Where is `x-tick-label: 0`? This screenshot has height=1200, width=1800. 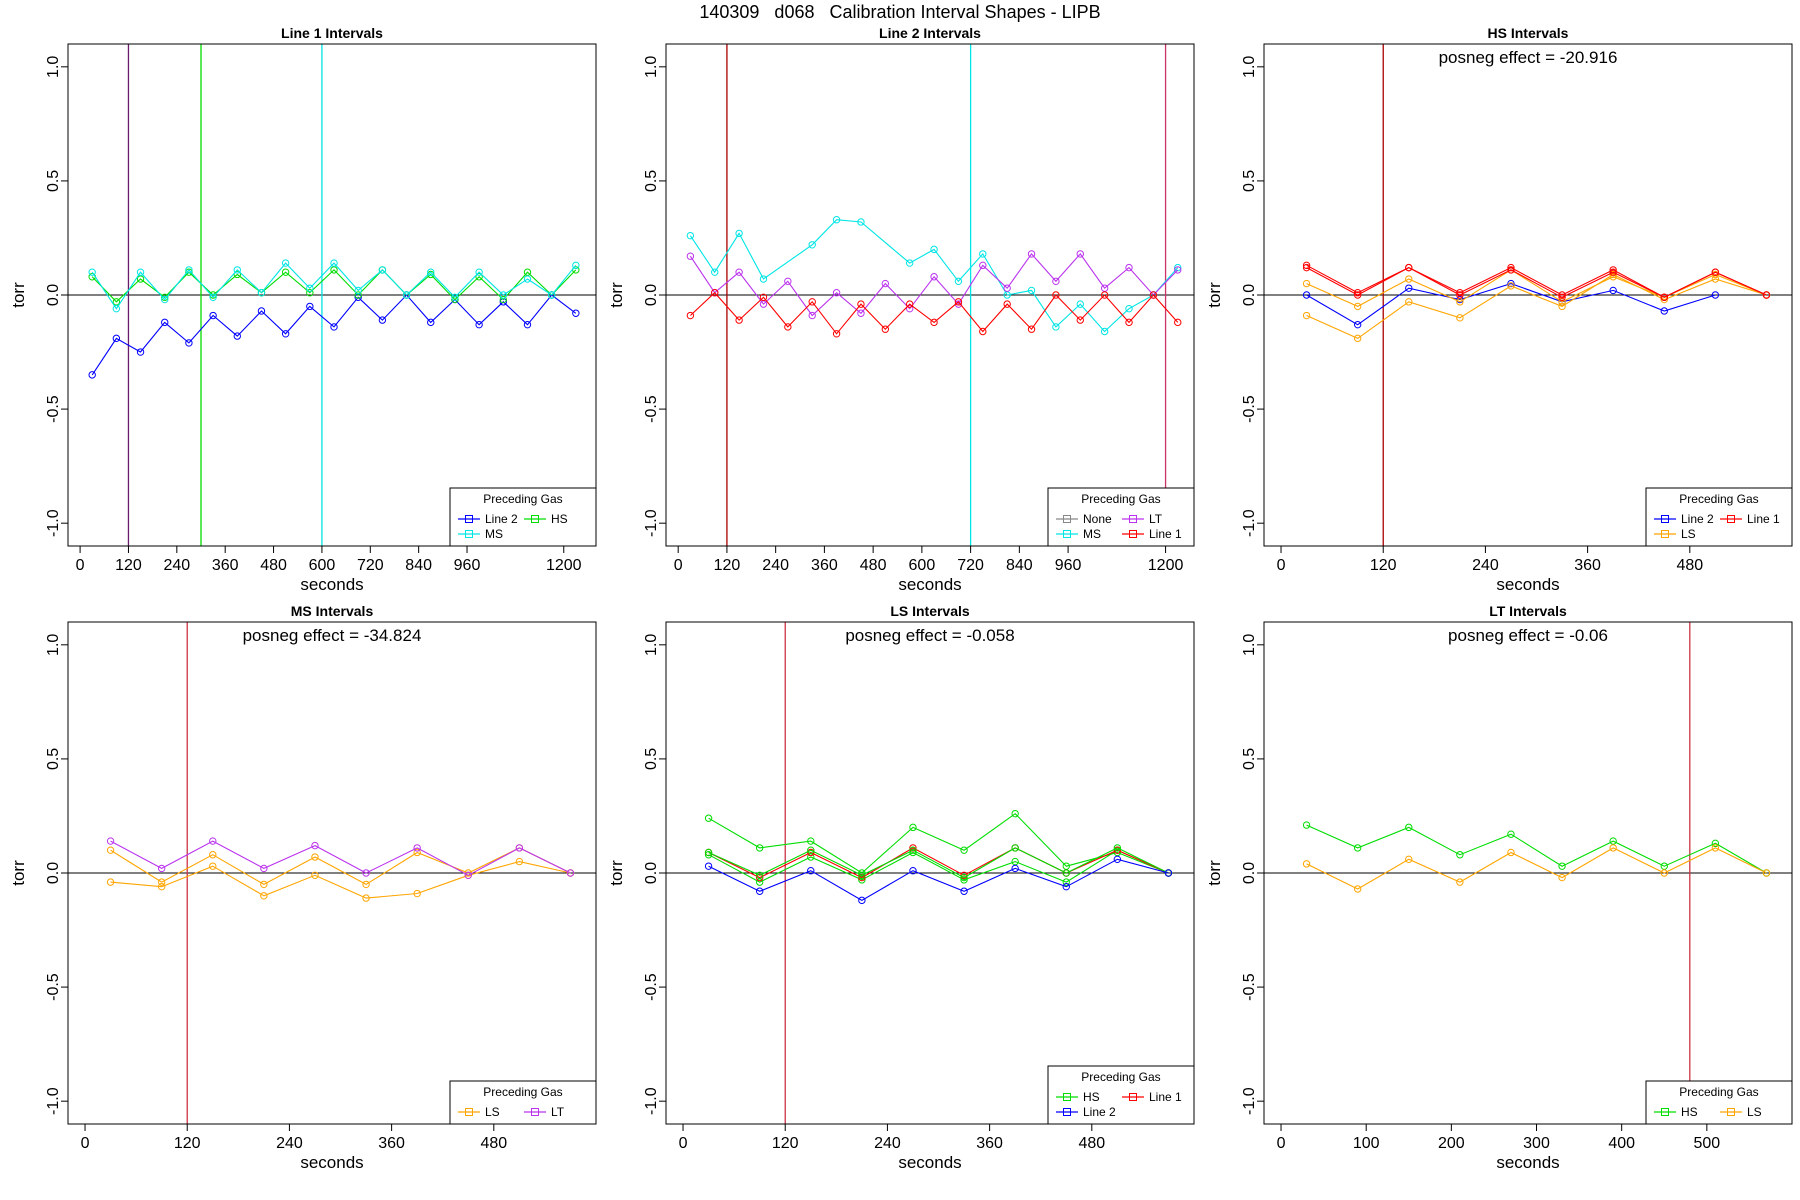 x-tick-label: 0 is located at coordinates (683, 1143).